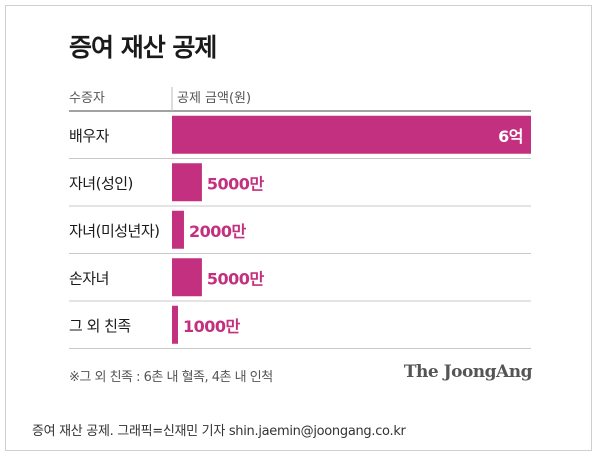 The image size is (599, 458). Describe the element at coordinates (100, 326) in the screenshot. I see `category-label: 그 외 친족` at that location.